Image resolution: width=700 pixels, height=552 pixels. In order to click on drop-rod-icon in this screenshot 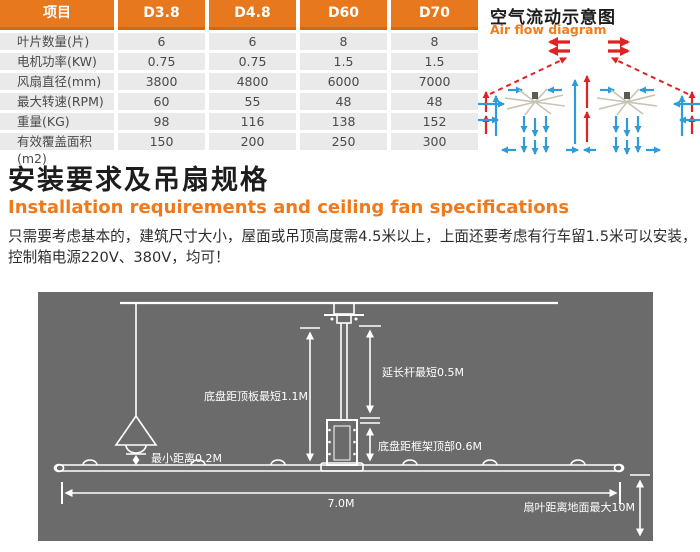, I will do `click(344, 371)`.